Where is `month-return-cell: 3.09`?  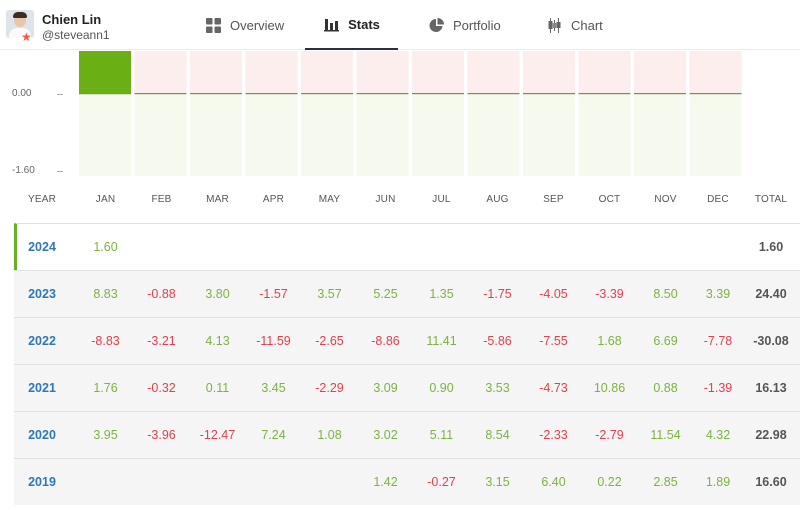 month-return-cell: 3.09 is located at coordinates (385, 388).